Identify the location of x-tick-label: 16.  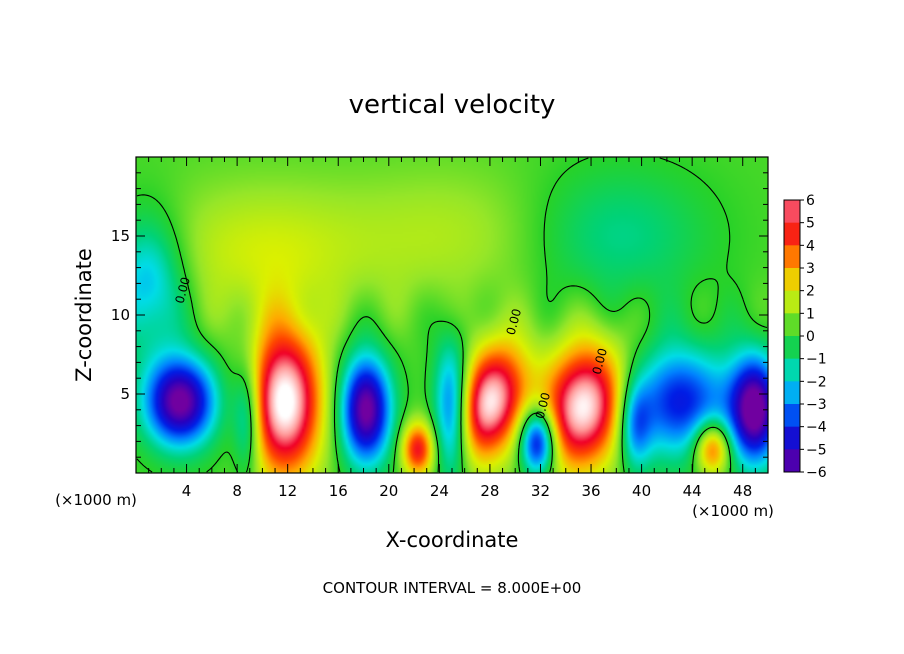
(338, 491).